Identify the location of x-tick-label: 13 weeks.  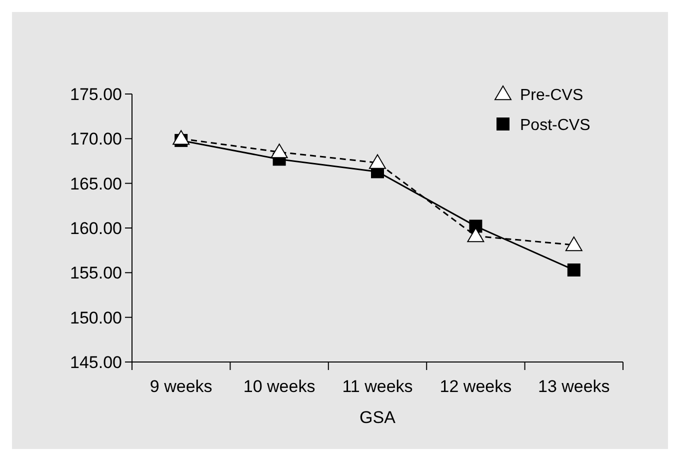
(574, 386).